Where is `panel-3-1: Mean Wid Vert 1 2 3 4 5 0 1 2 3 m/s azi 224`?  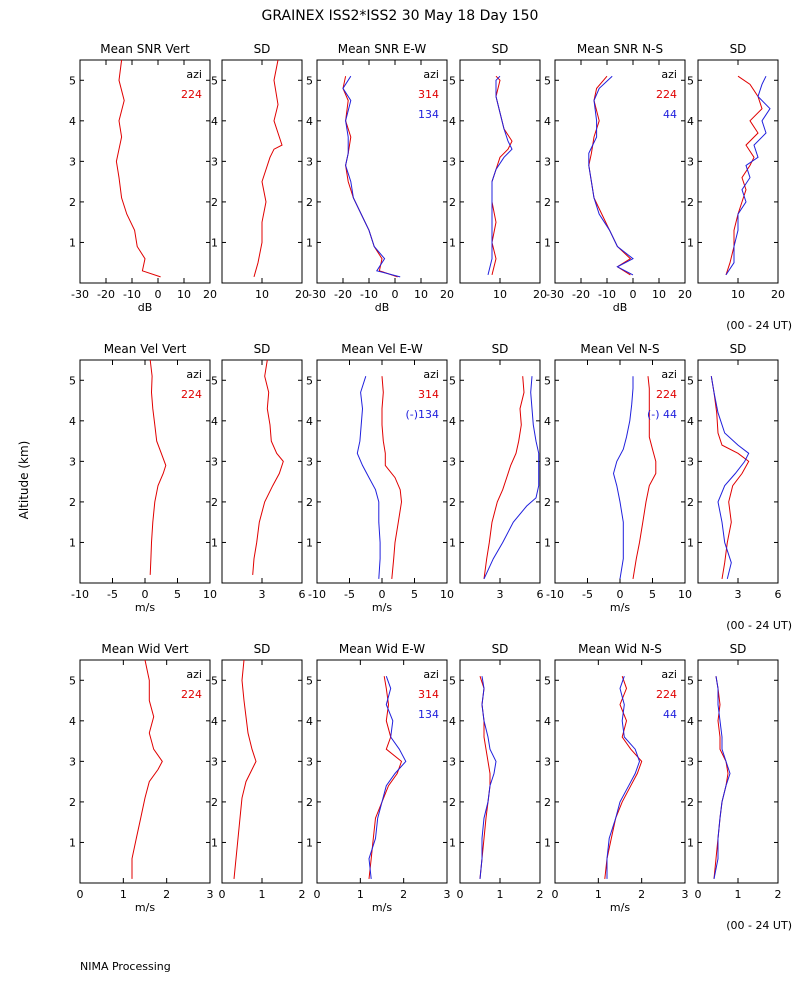
panel-3-1: Mean Wid Vert 1 2 3 4 5 0 1 2 3 m/s azi 224 is located at coordinates (141, 778).